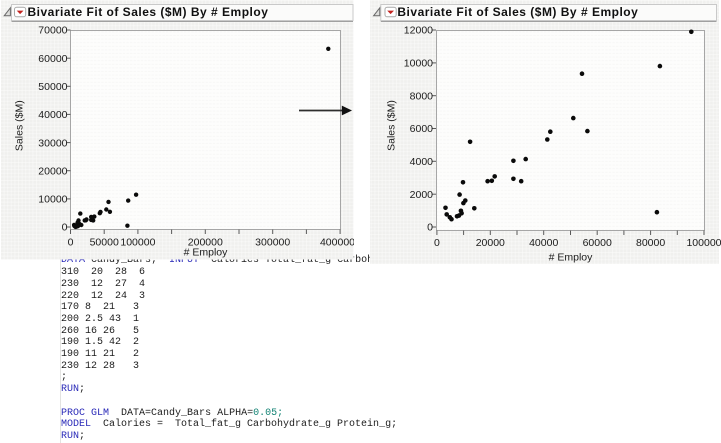 Image resolution: width=721 pixels, height=443 pixels. Describe the element at coordinates (52, 31) in the screenshot. I see `svg-text: 70000` at that location.